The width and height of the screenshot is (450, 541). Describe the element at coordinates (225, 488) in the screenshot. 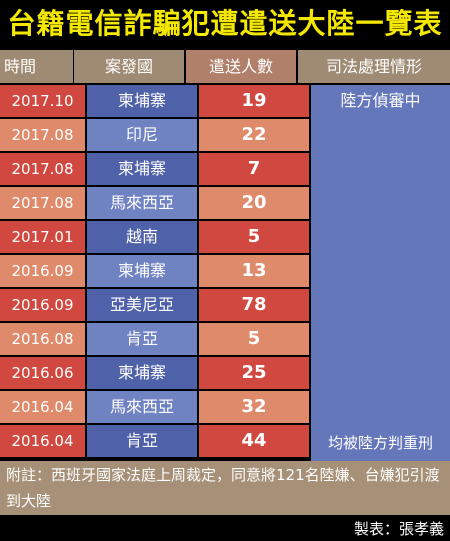

I see `footnote: 附註：西班牙國家法庭上周裁定，同意將121名陸嫌、台嫌犯引渡到大陸` at that location.